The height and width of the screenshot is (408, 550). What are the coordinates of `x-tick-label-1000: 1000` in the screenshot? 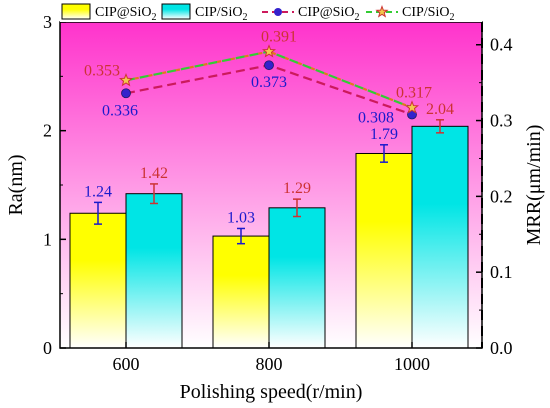 It's located at (412, 364).